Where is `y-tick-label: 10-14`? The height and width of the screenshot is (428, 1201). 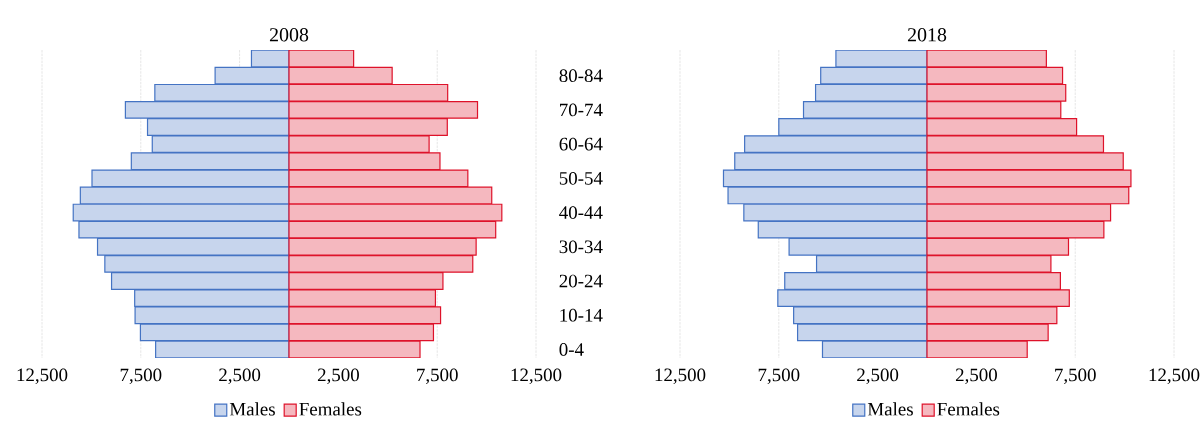
y-tick-label: 10-14 is located at coordinates (581, 315).